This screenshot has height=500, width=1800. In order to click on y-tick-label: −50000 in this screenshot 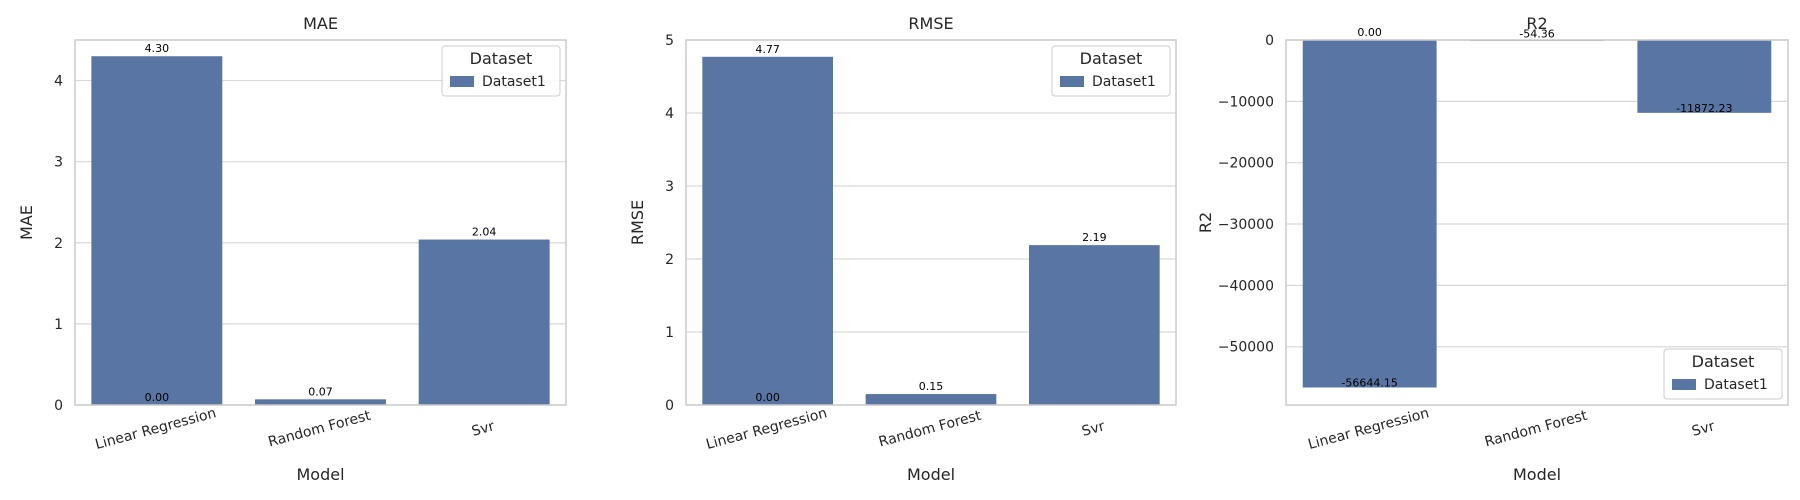, I will do `click(1246, 348)`.